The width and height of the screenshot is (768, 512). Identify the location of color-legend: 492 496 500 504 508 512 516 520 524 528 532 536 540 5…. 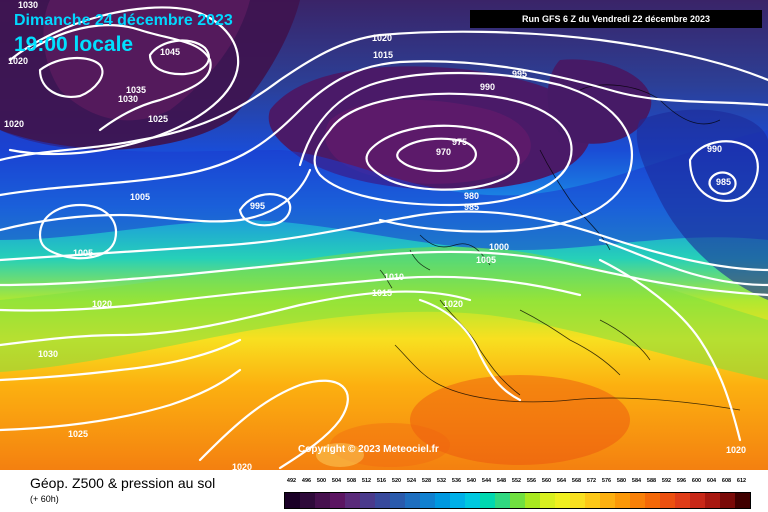
(517, 493).